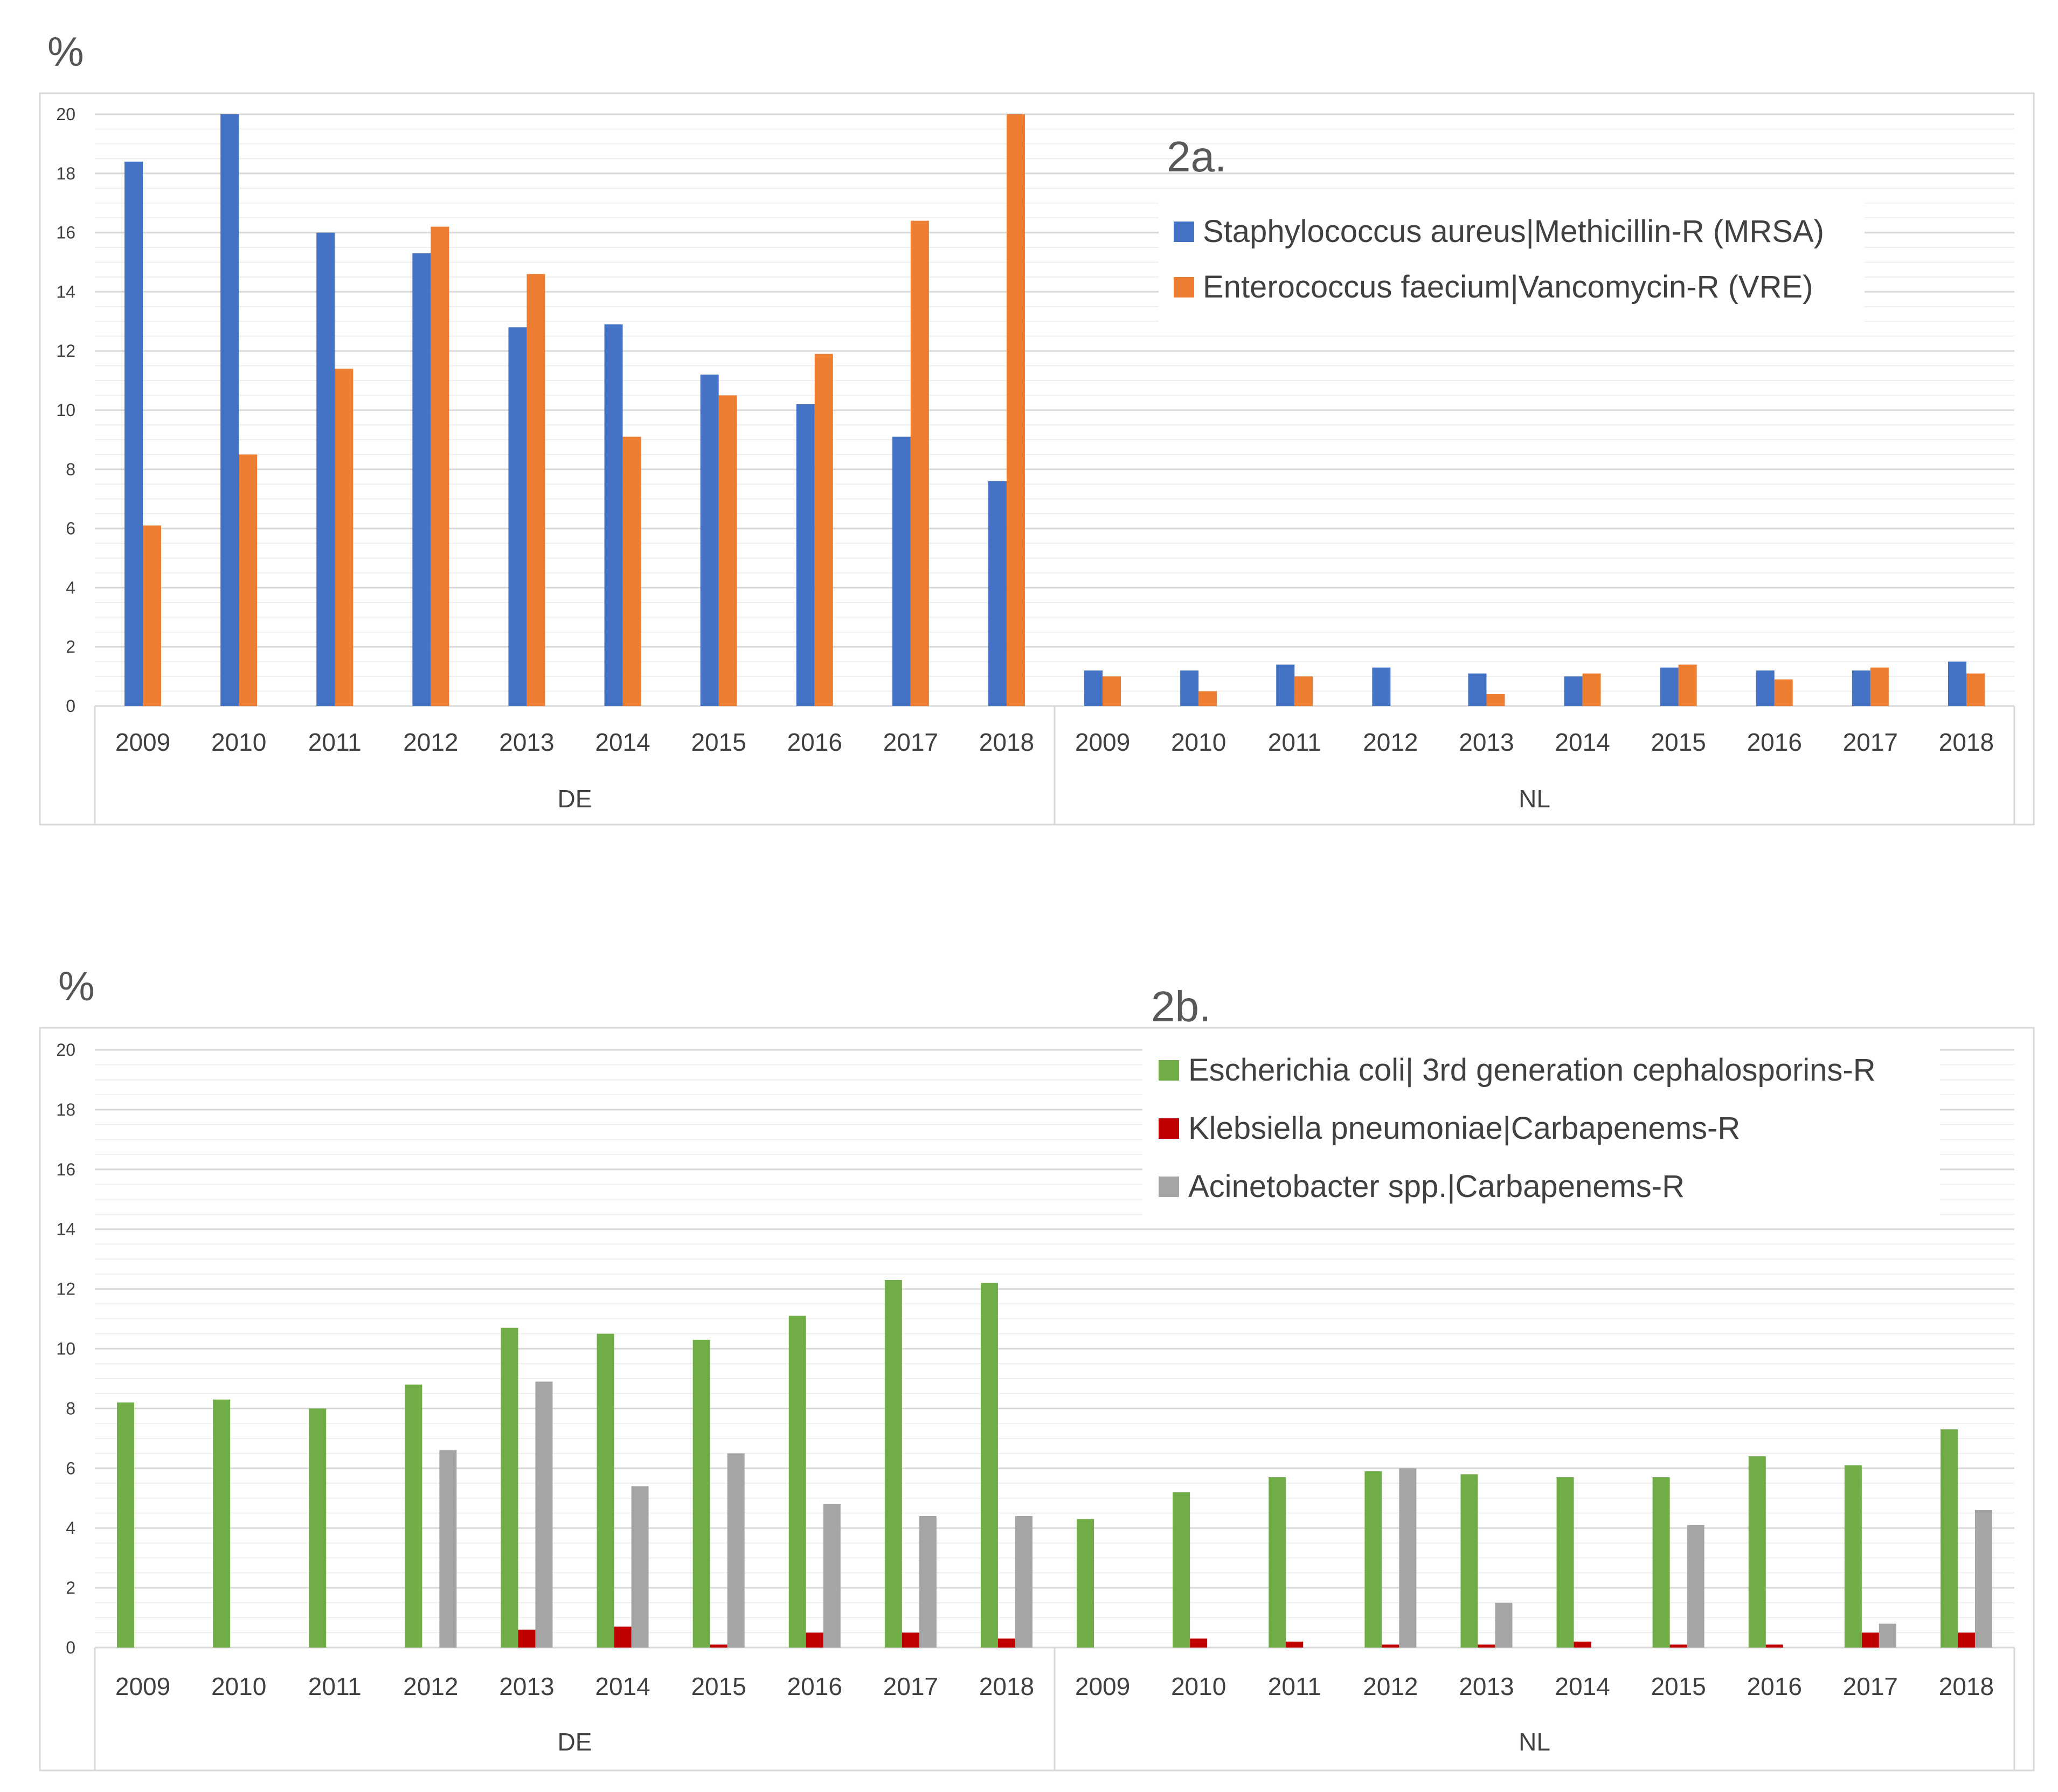 The height and width of the screenshot is (1792, 2058). I want to click on bar-NL-2013-s0, so click(1469, 1561).